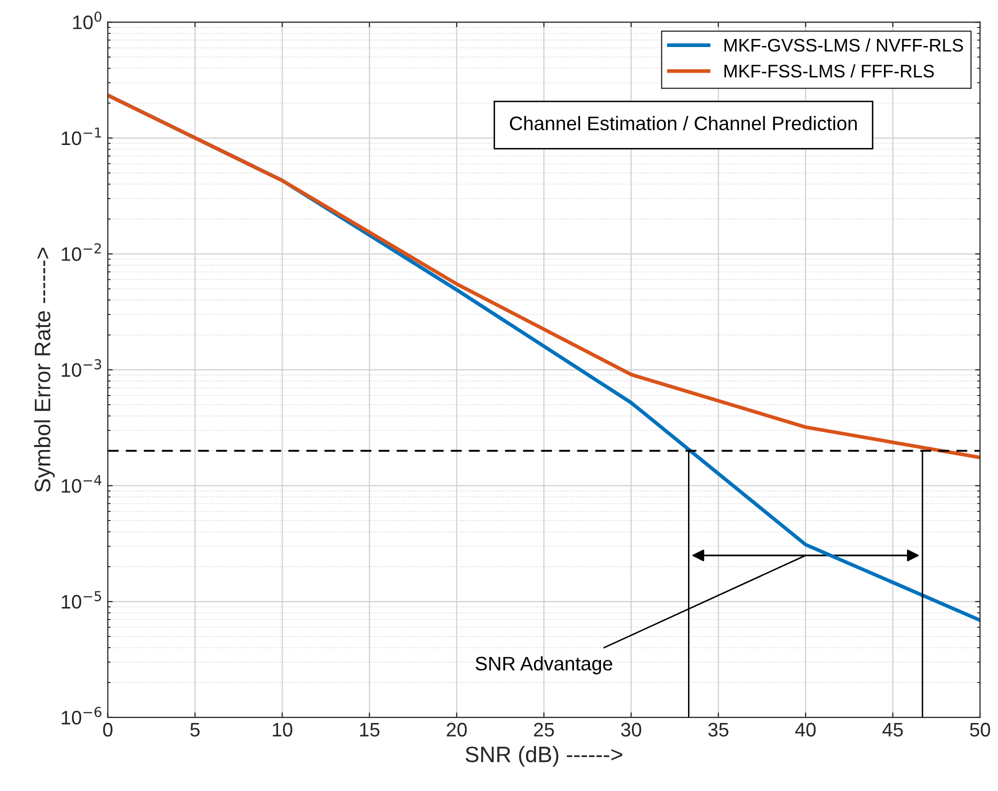 The height and width of the screenshot is (791, 998). Describe the element at coordinates (544, 729) in the screenshot. I see `x-tick-label: 25` at that location.